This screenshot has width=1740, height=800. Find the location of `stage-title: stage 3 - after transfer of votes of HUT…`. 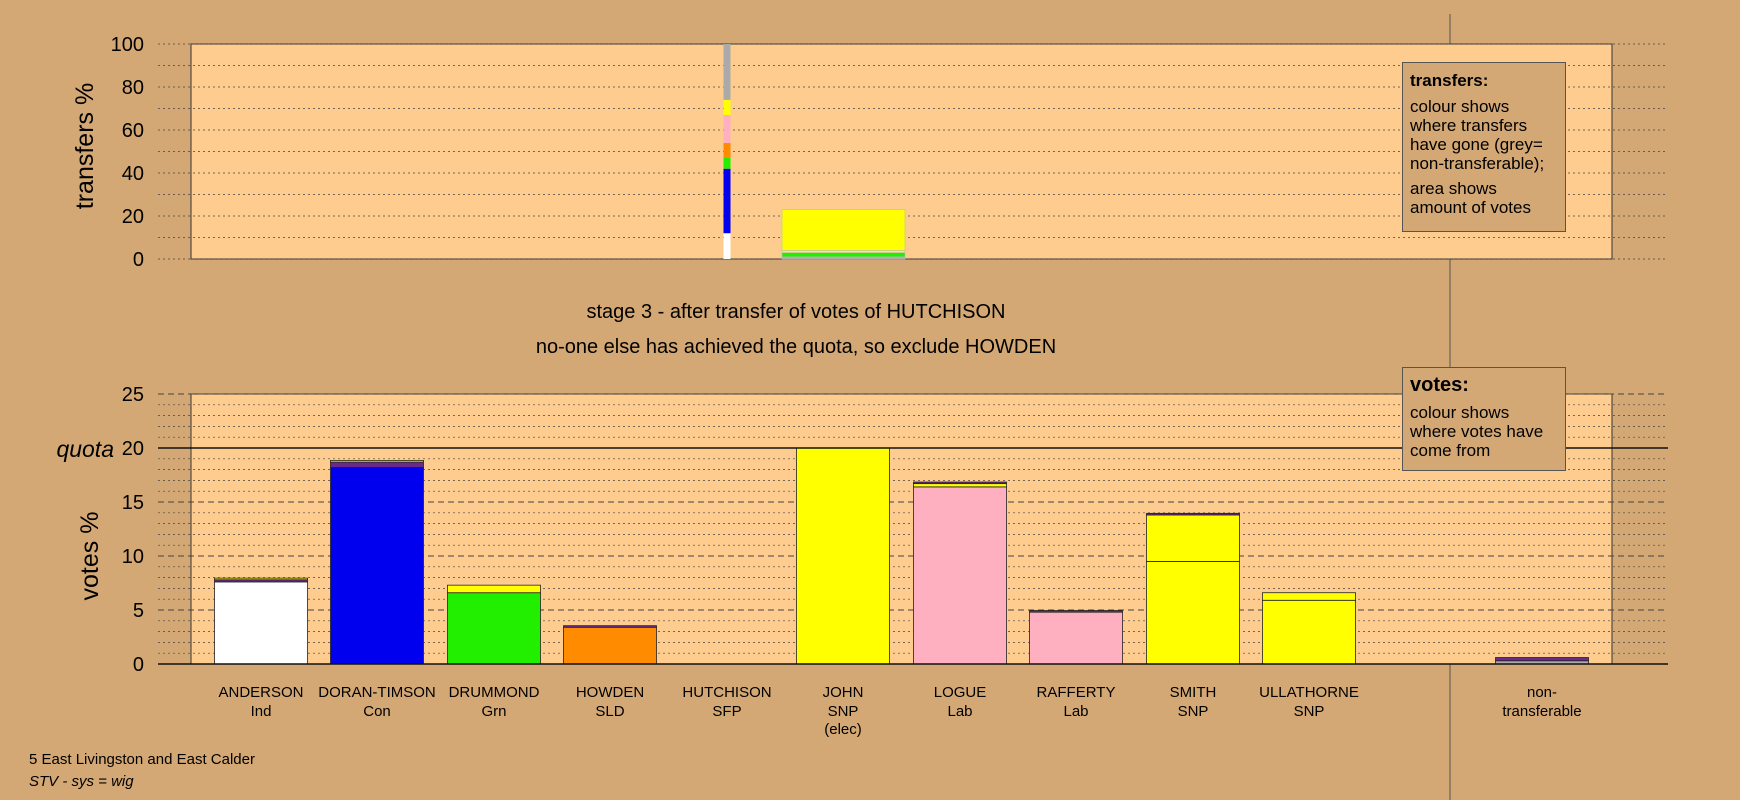

stage-title: stage 3 - after transfer of votes of HUT… is located at coordinates (795, 312).